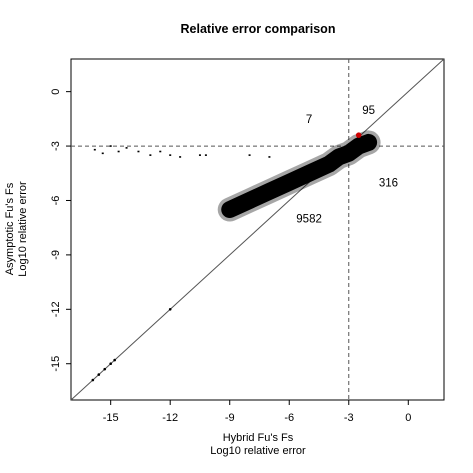  What do you see at coordinates (257, 412) in the screenshot?
I see `x-axis-ticks: -15 -12 -9 -6 -3 0` at bounding box center [257, 412].